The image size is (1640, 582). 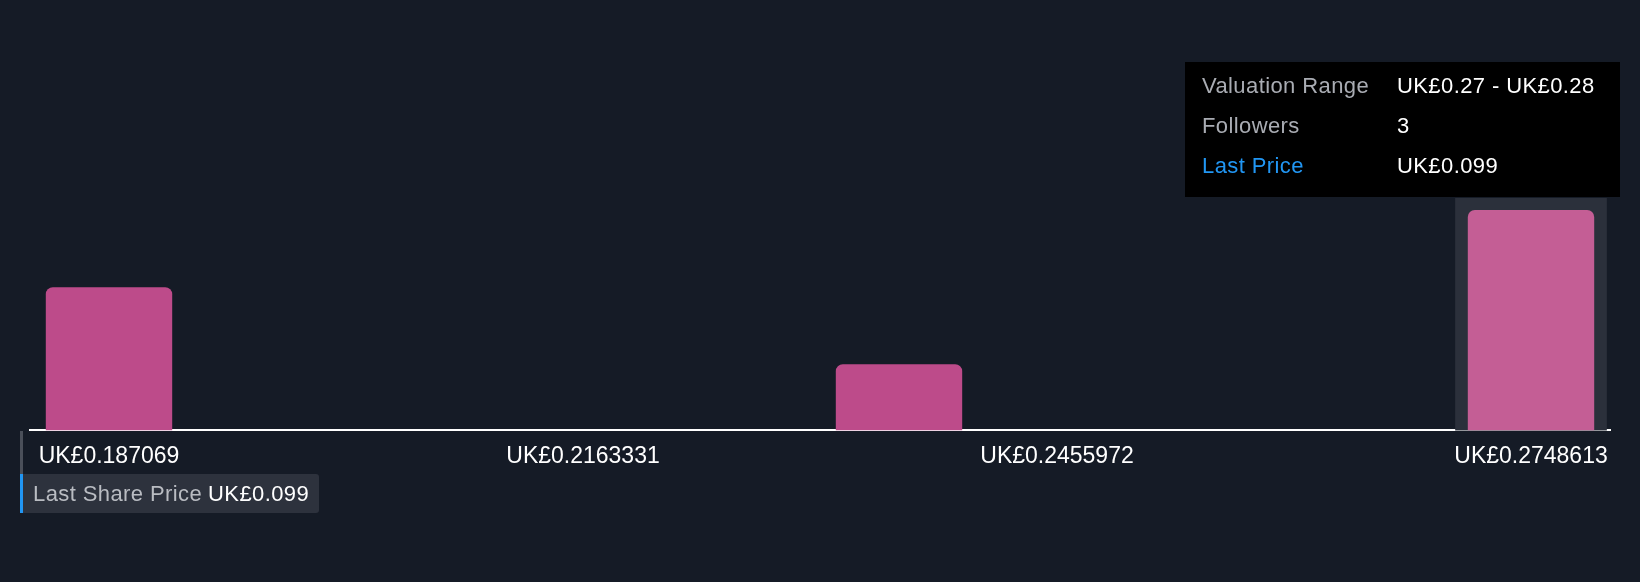 I want to click on text: Last Share Price, so click(x=118, y=493).